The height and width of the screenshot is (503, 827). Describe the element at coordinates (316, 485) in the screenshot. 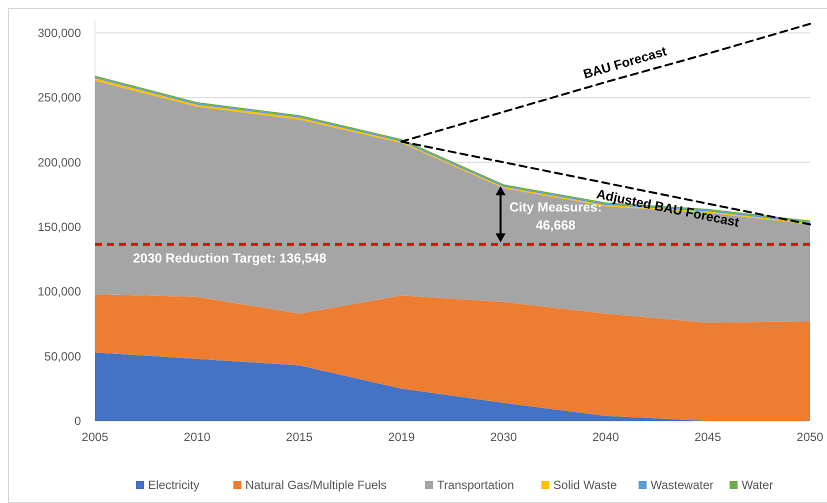

I see `legend-label: Natural Gas/Multiple Fuels` at that location.